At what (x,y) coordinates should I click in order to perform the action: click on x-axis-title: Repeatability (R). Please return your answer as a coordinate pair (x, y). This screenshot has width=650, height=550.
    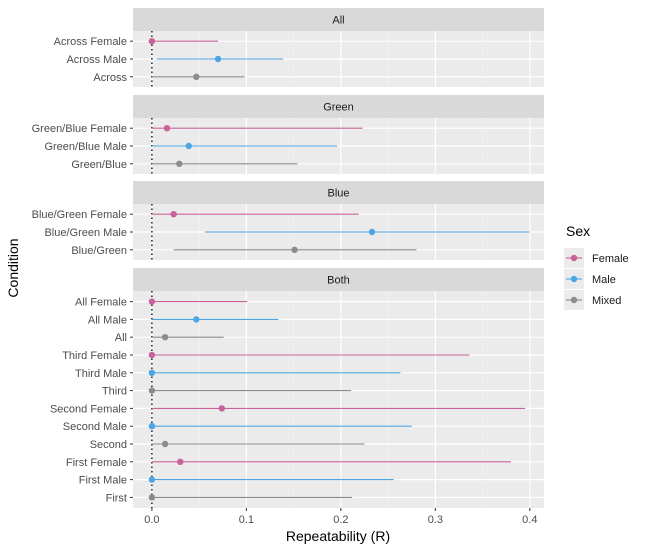
    Looking at the image, I should click on (338, 536).